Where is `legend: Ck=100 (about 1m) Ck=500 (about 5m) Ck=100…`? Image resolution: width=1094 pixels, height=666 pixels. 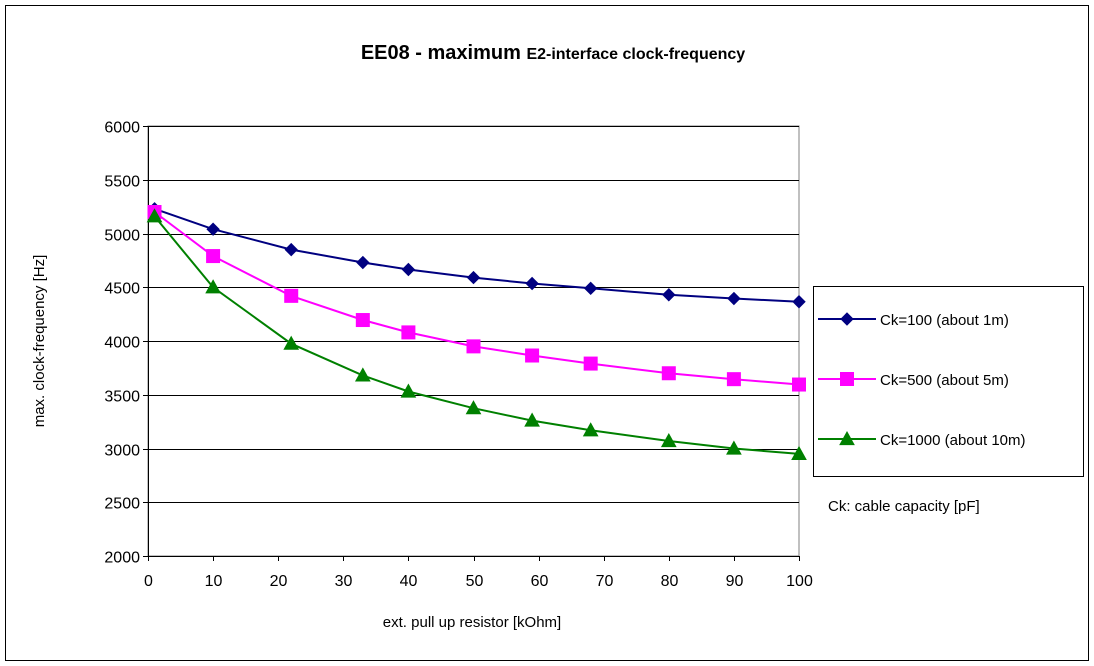 legend: Ck=100 (about 1m) Ck=500 (about 5m) Ck=100… is located at coordinates (948, 381).